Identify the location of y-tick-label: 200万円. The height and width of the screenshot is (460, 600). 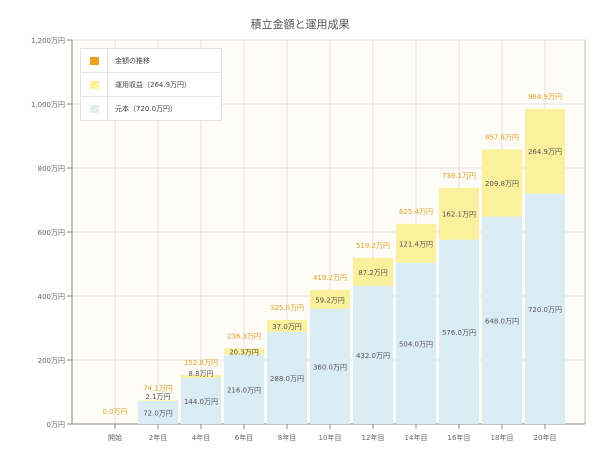
(51, 361).